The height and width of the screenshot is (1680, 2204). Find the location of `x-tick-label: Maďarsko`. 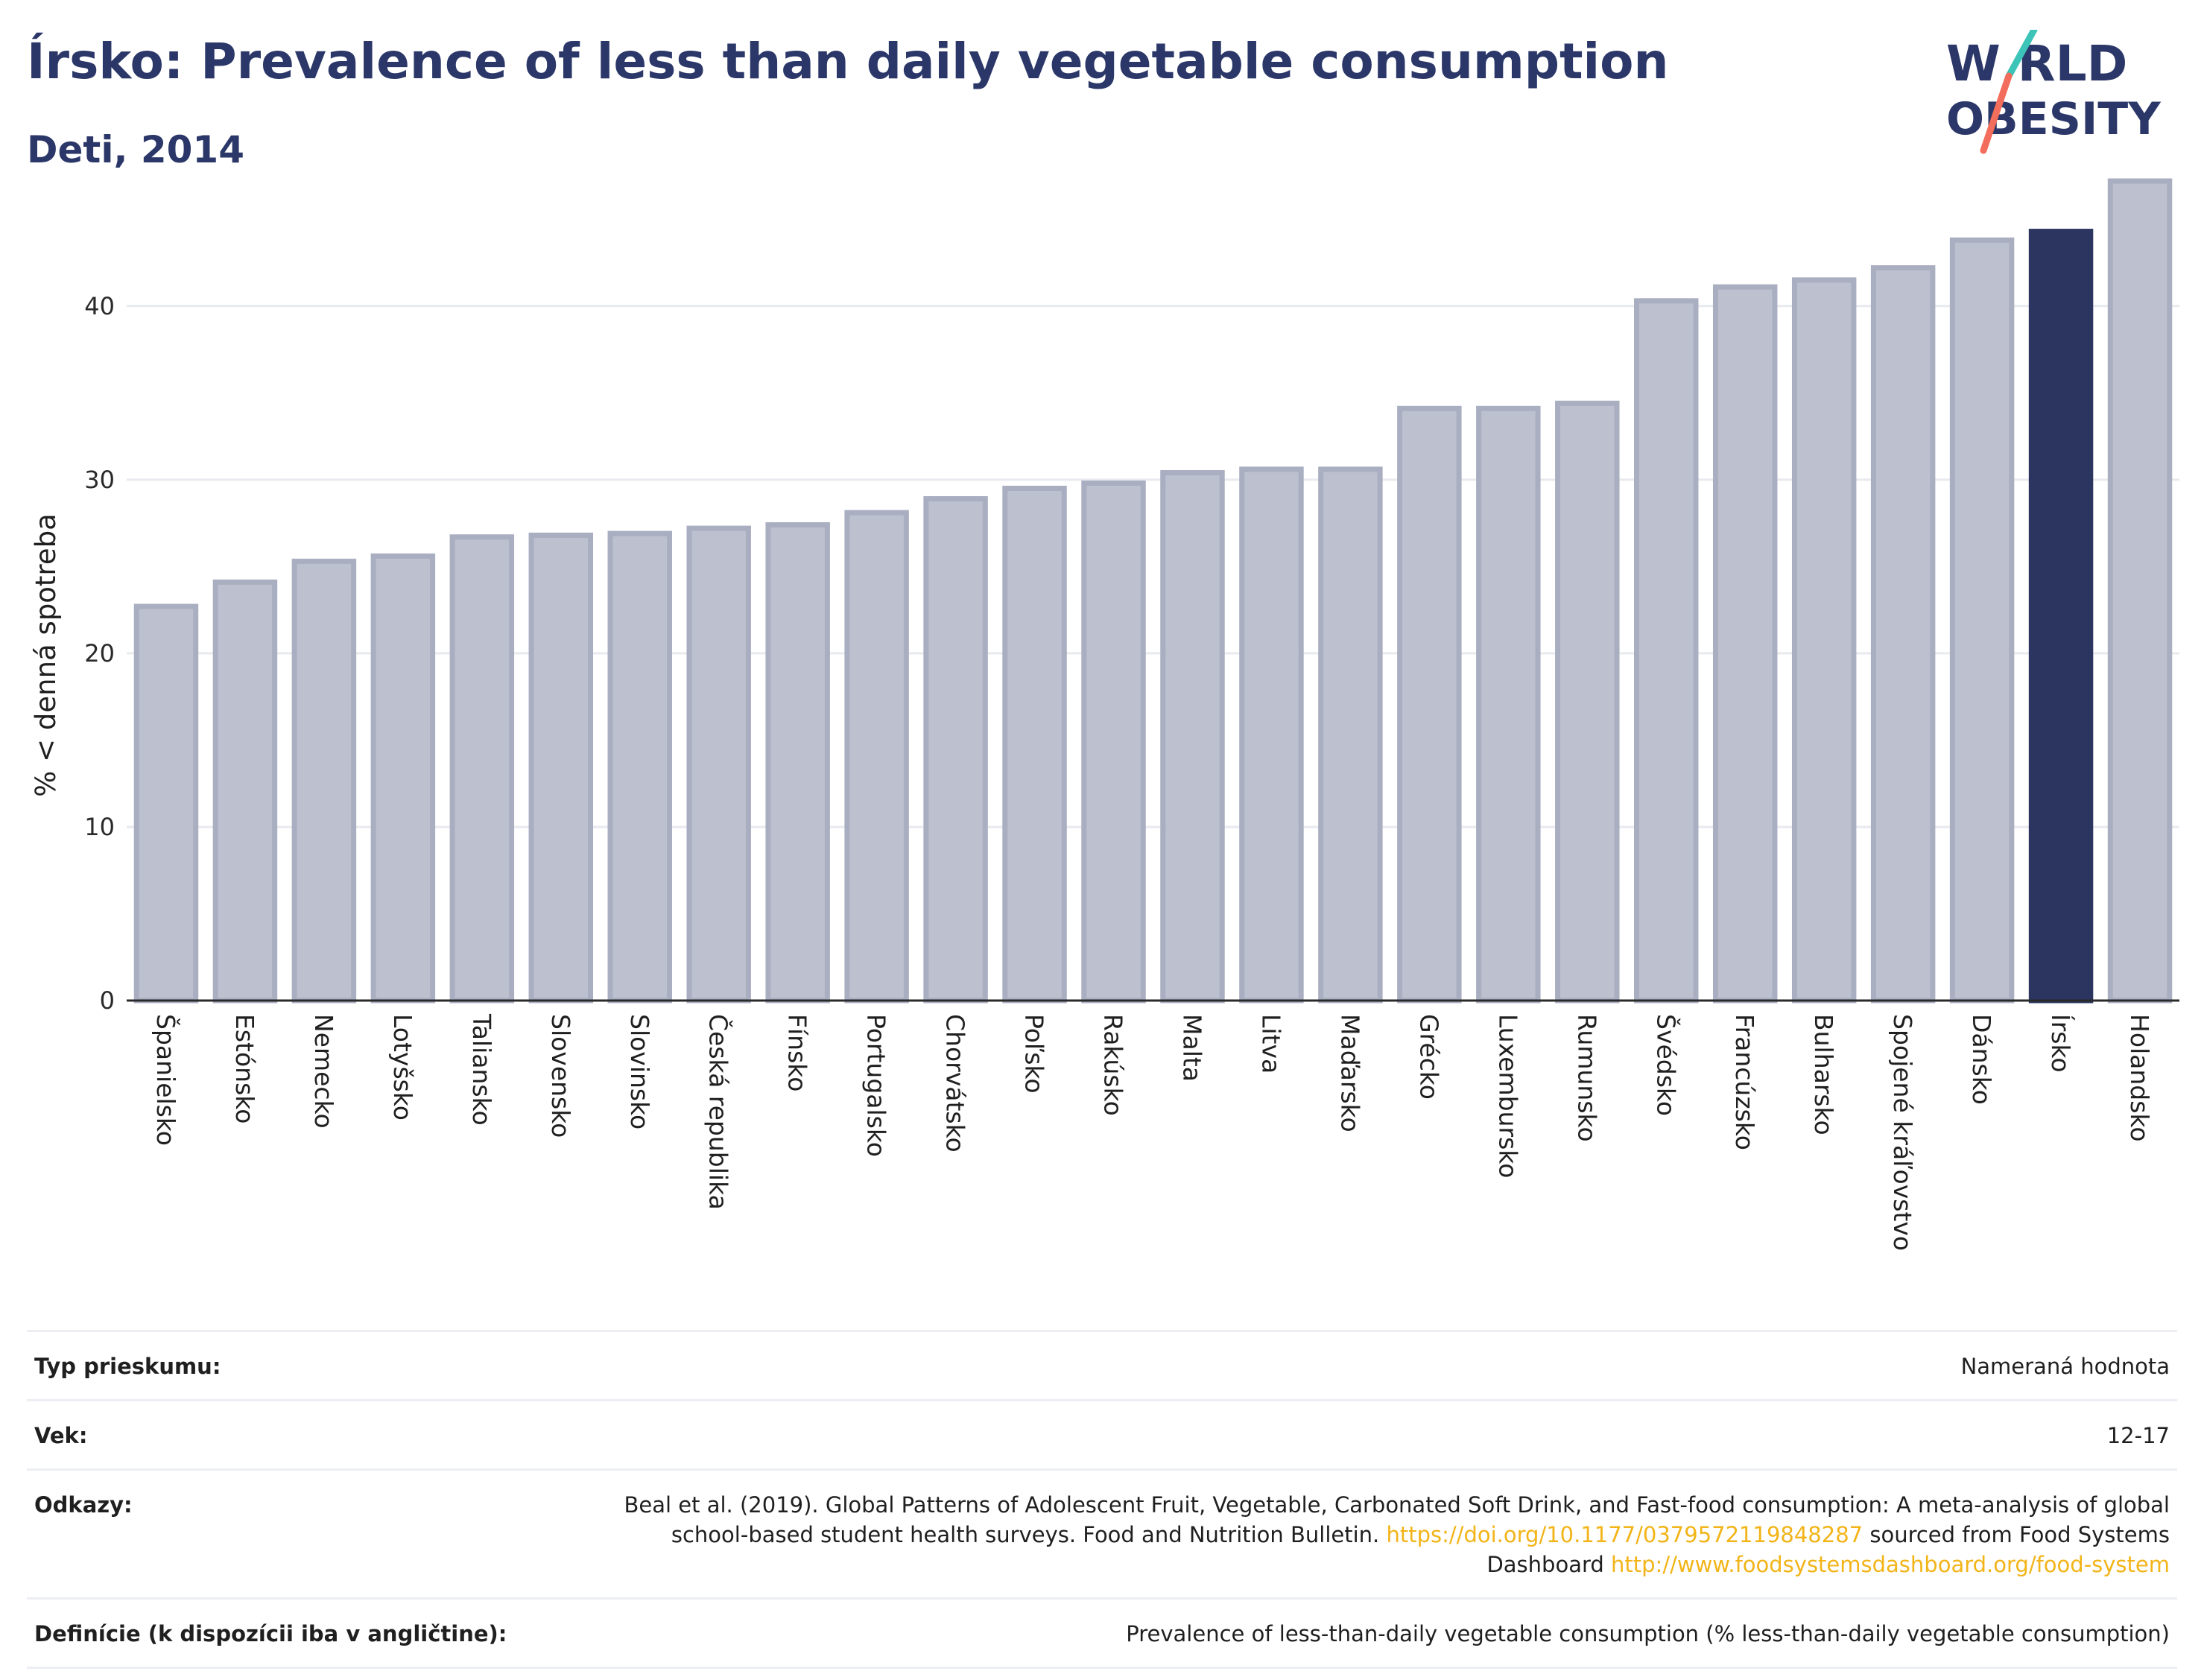

x-tick-label: Maďarsko is located at coordinates (1349, 1073).